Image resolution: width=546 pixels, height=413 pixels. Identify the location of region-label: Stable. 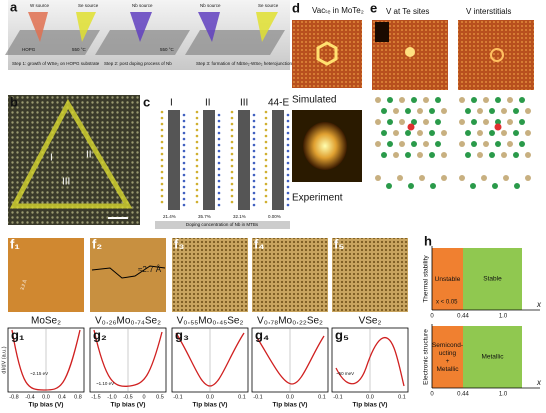
(492, 279).